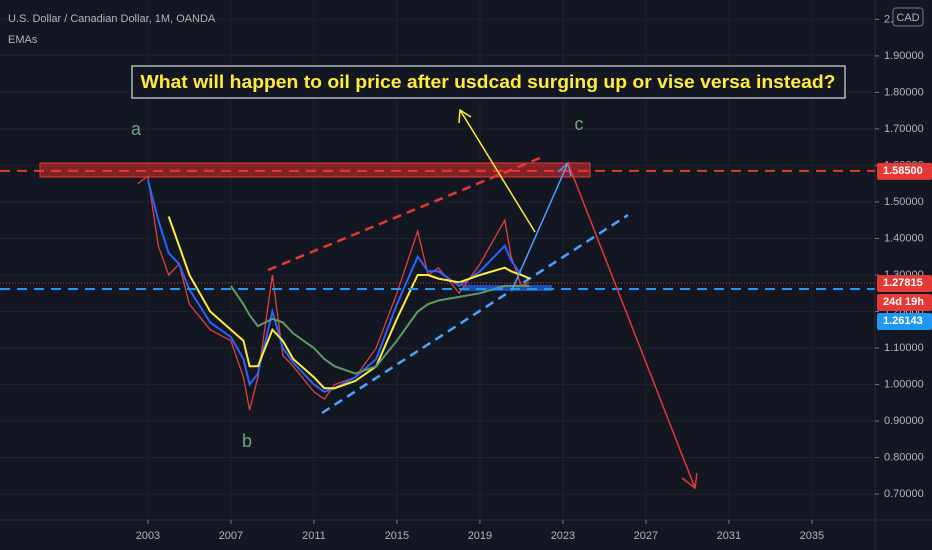  I want to click on price-label: 1.58500, so click(903, 171).